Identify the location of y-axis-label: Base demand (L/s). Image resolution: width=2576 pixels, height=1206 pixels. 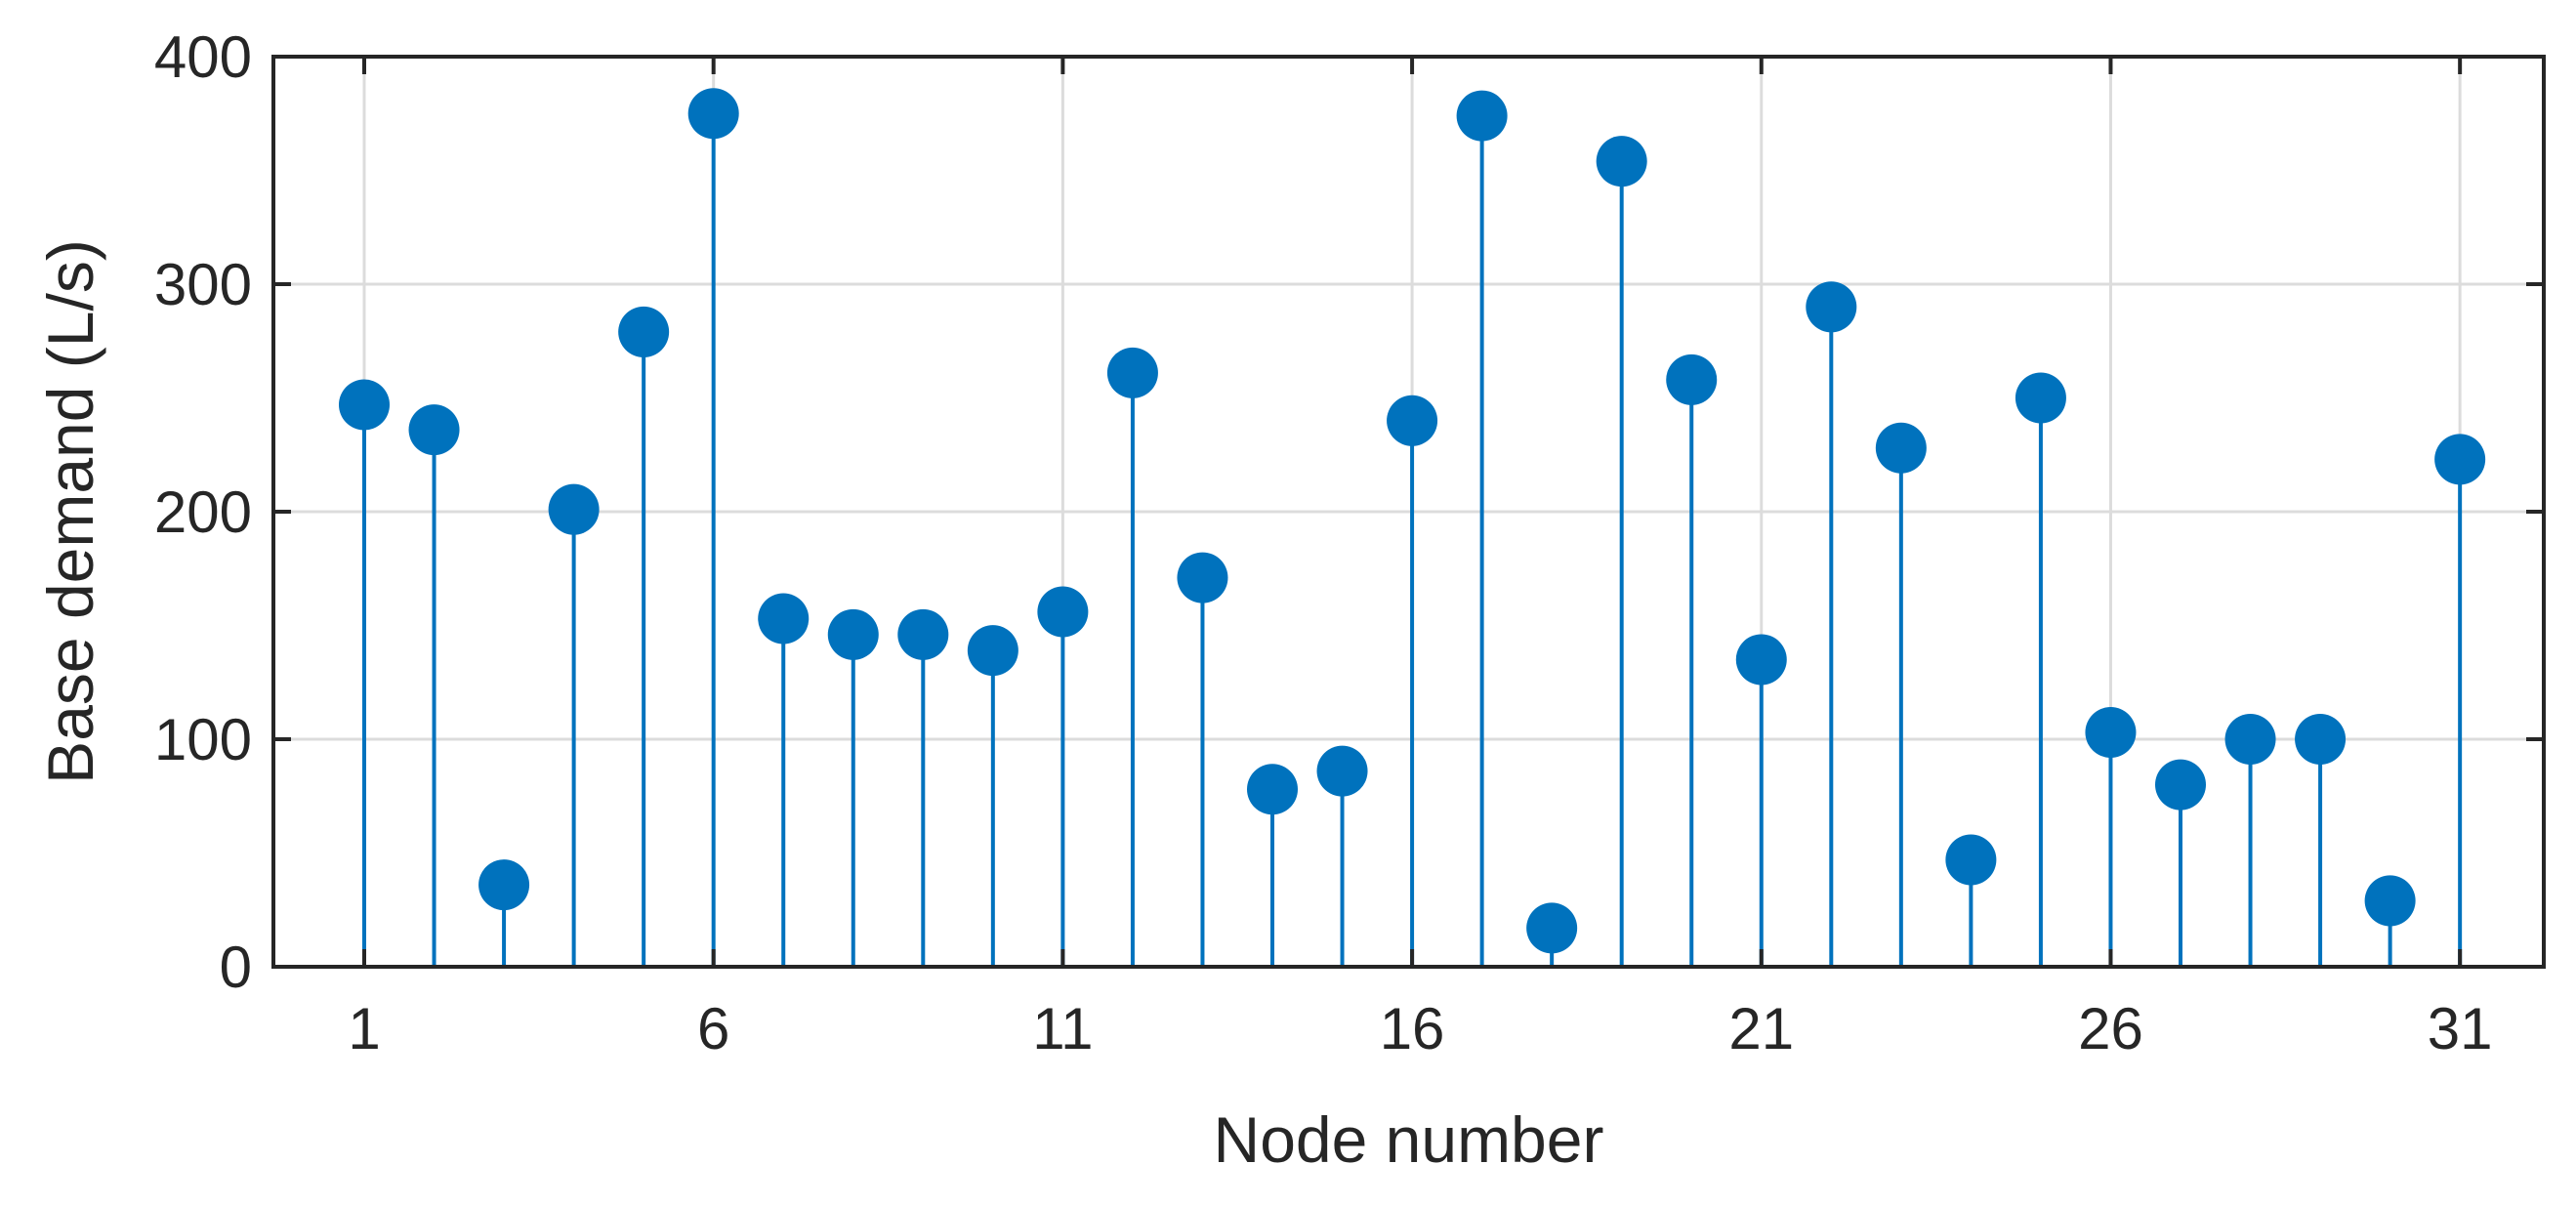
(70, 511).